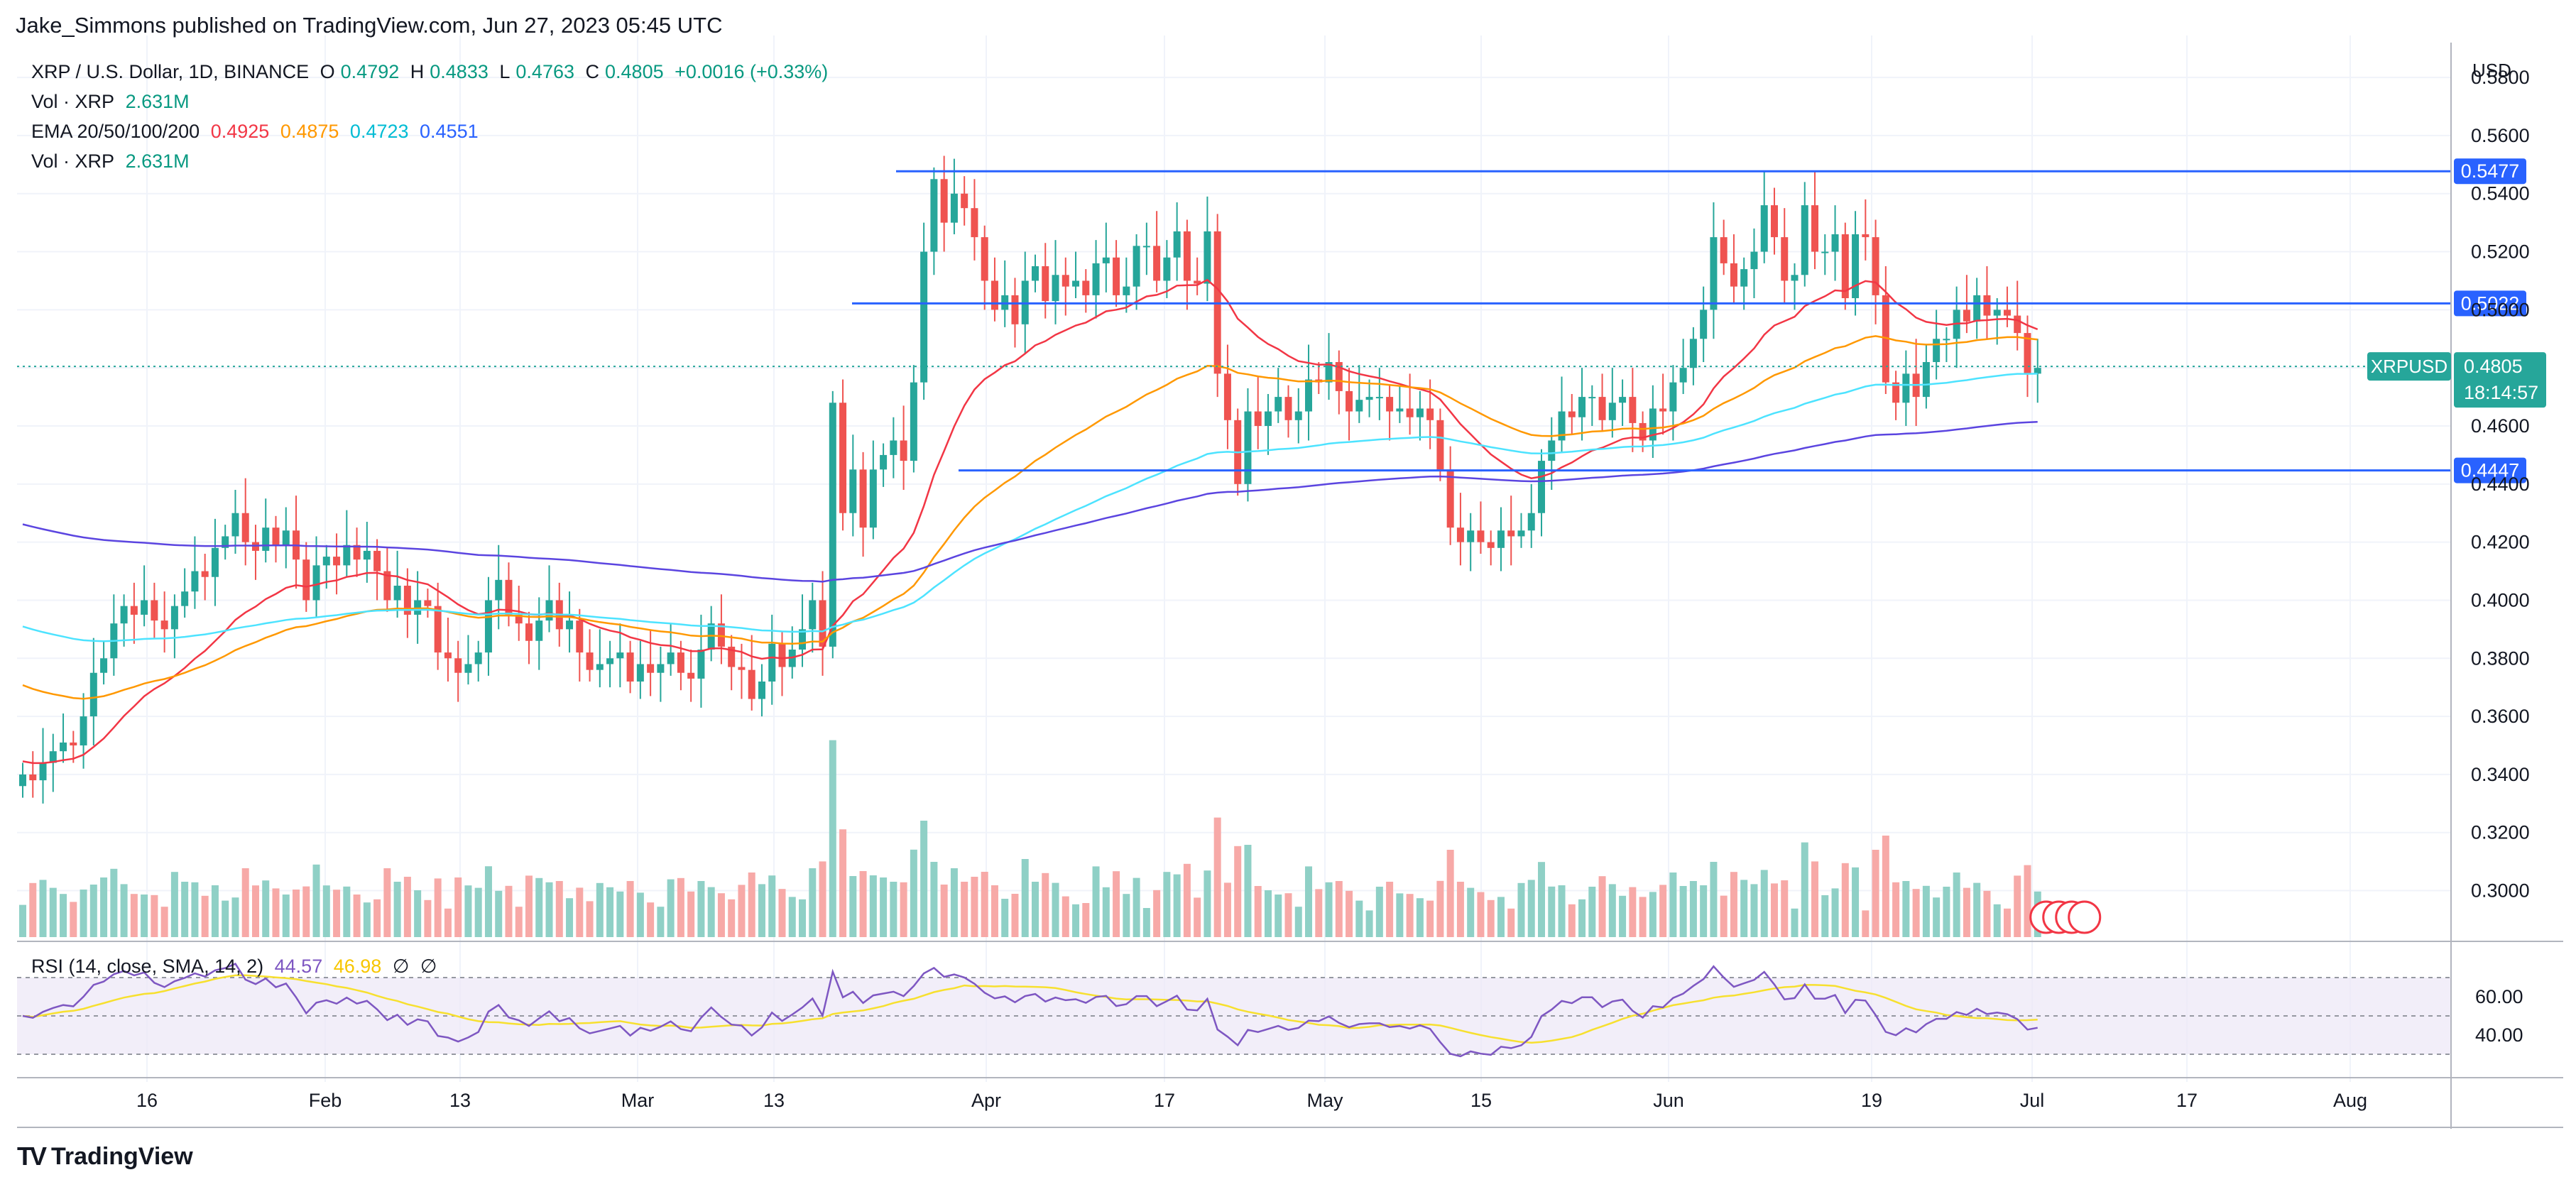 This screenshot has height=1187, width=2576. What do you see at coordinates (105, 1156) in the screenshot?
I see `tradingview-brand: TV TradingView` at bounding box center [105, 1156].